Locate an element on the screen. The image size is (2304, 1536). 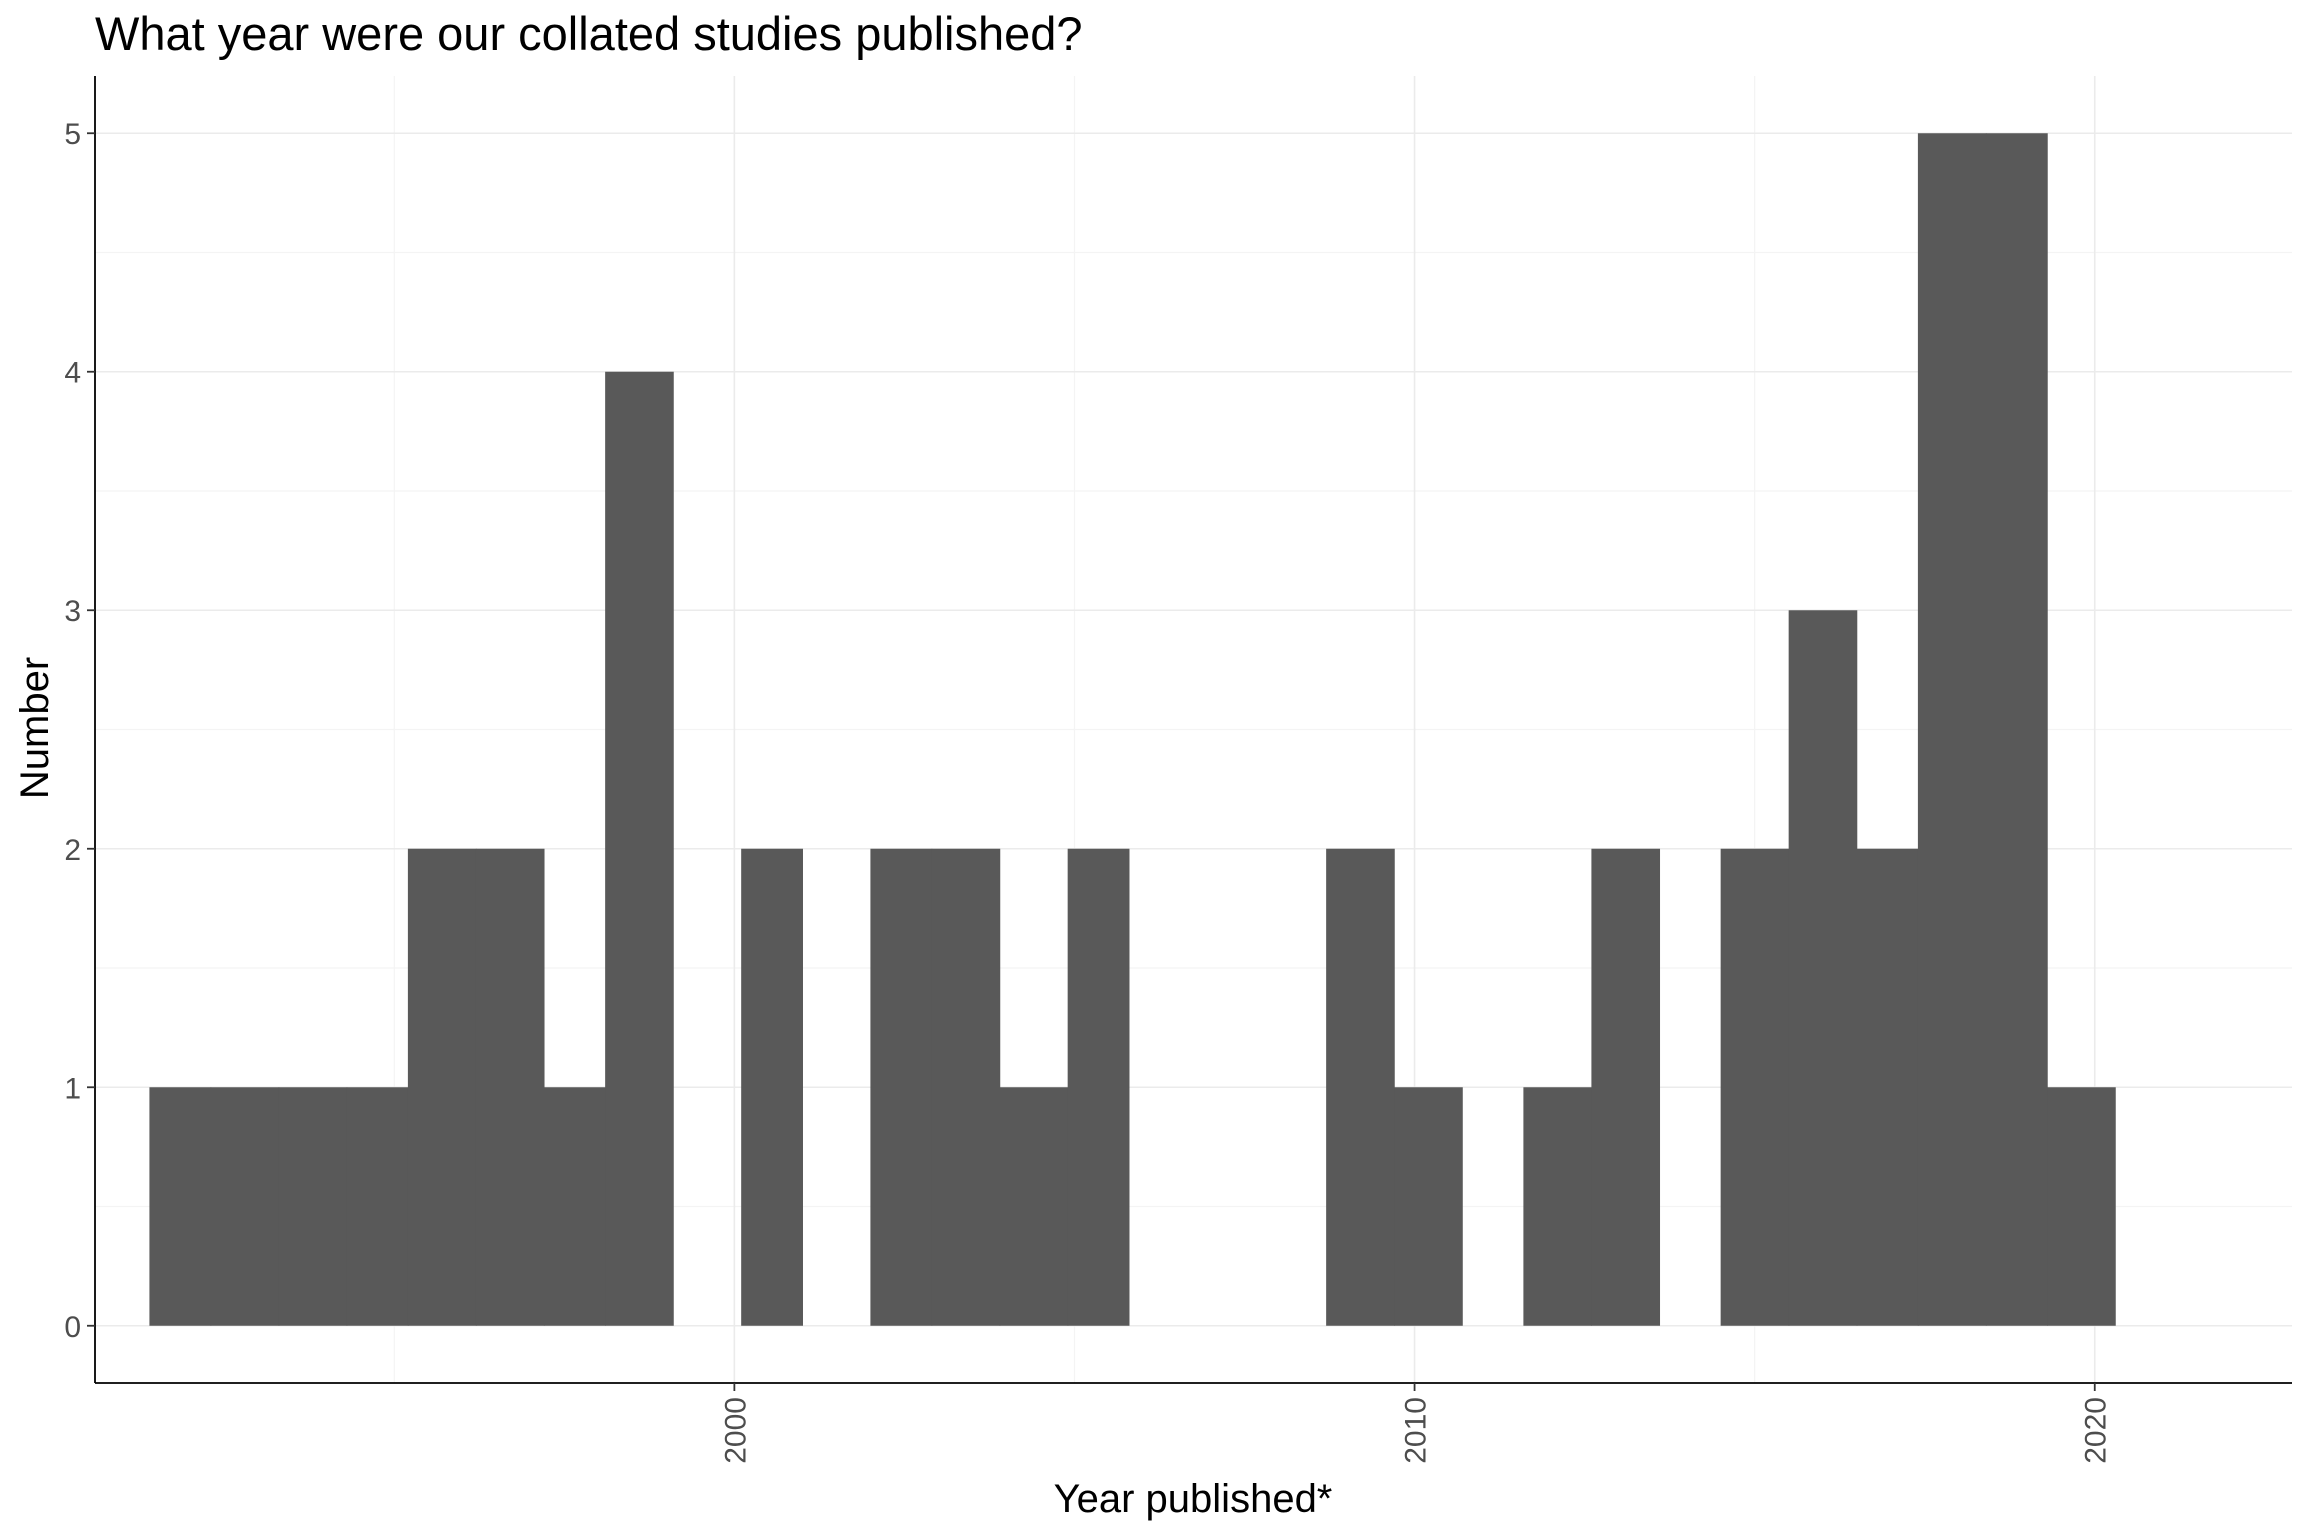
x-tick-label: 2020 is located at coordinates (2096, 1430).